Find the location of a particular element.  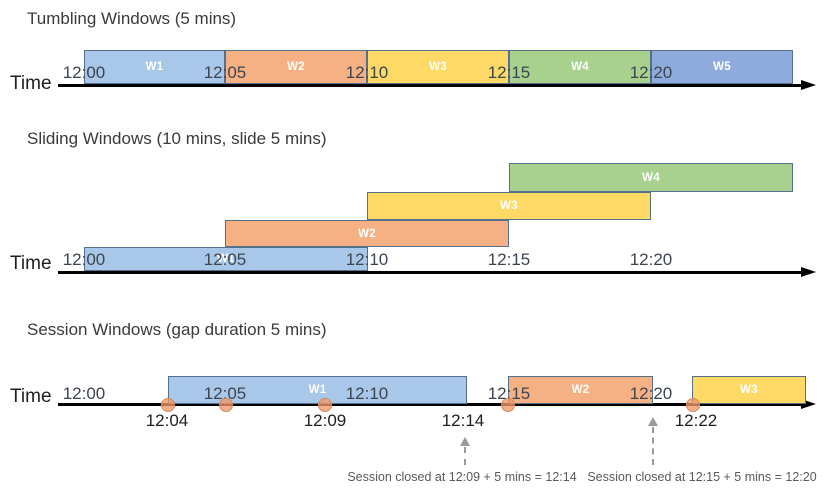

session-window-w3: W3 is located at coordinates (749, 390).